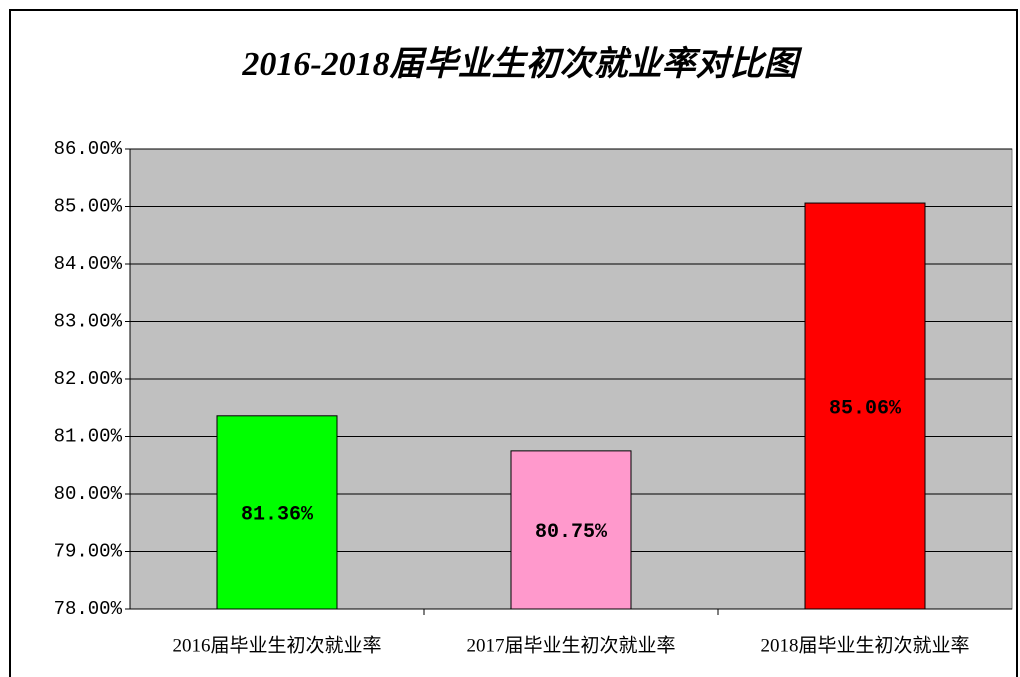  Describe the element at coordinates (88, 207) in the screenshot. I see `y-tick-label: 85.00%` at that location.